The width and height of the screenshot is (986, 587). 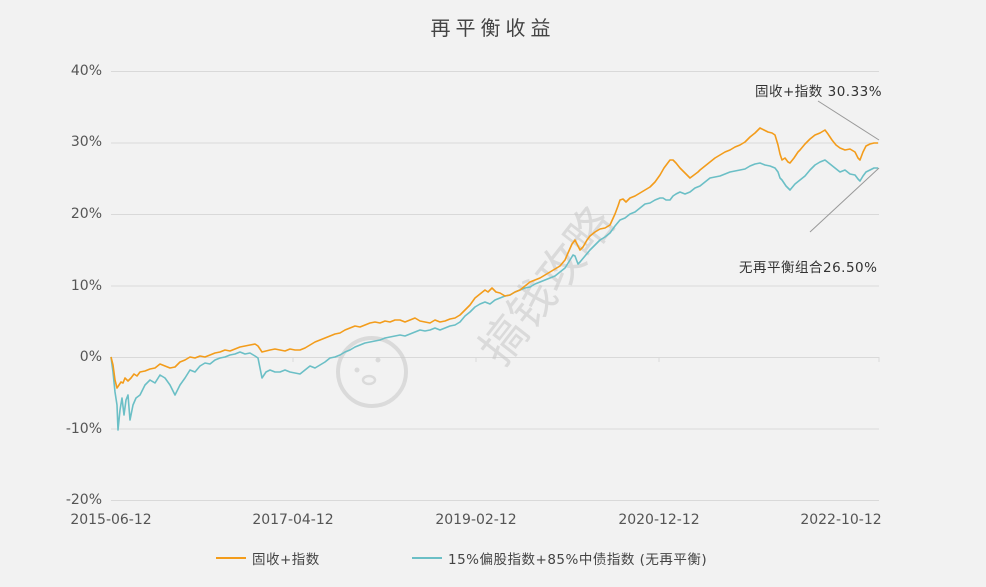 What do you see at coordinates (231, 558) in the screenshot?
I see `legend-swatch-orange-icon` at bounding box center [231, 558].